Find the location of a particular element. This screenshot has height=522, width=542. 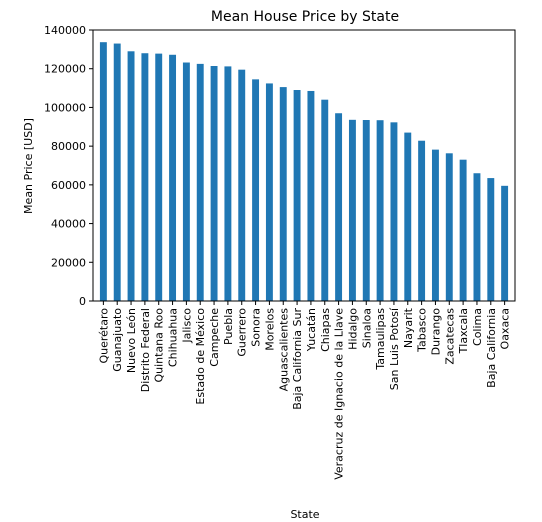

y-tick-label: 20000 is located at coordinates (68, 262).